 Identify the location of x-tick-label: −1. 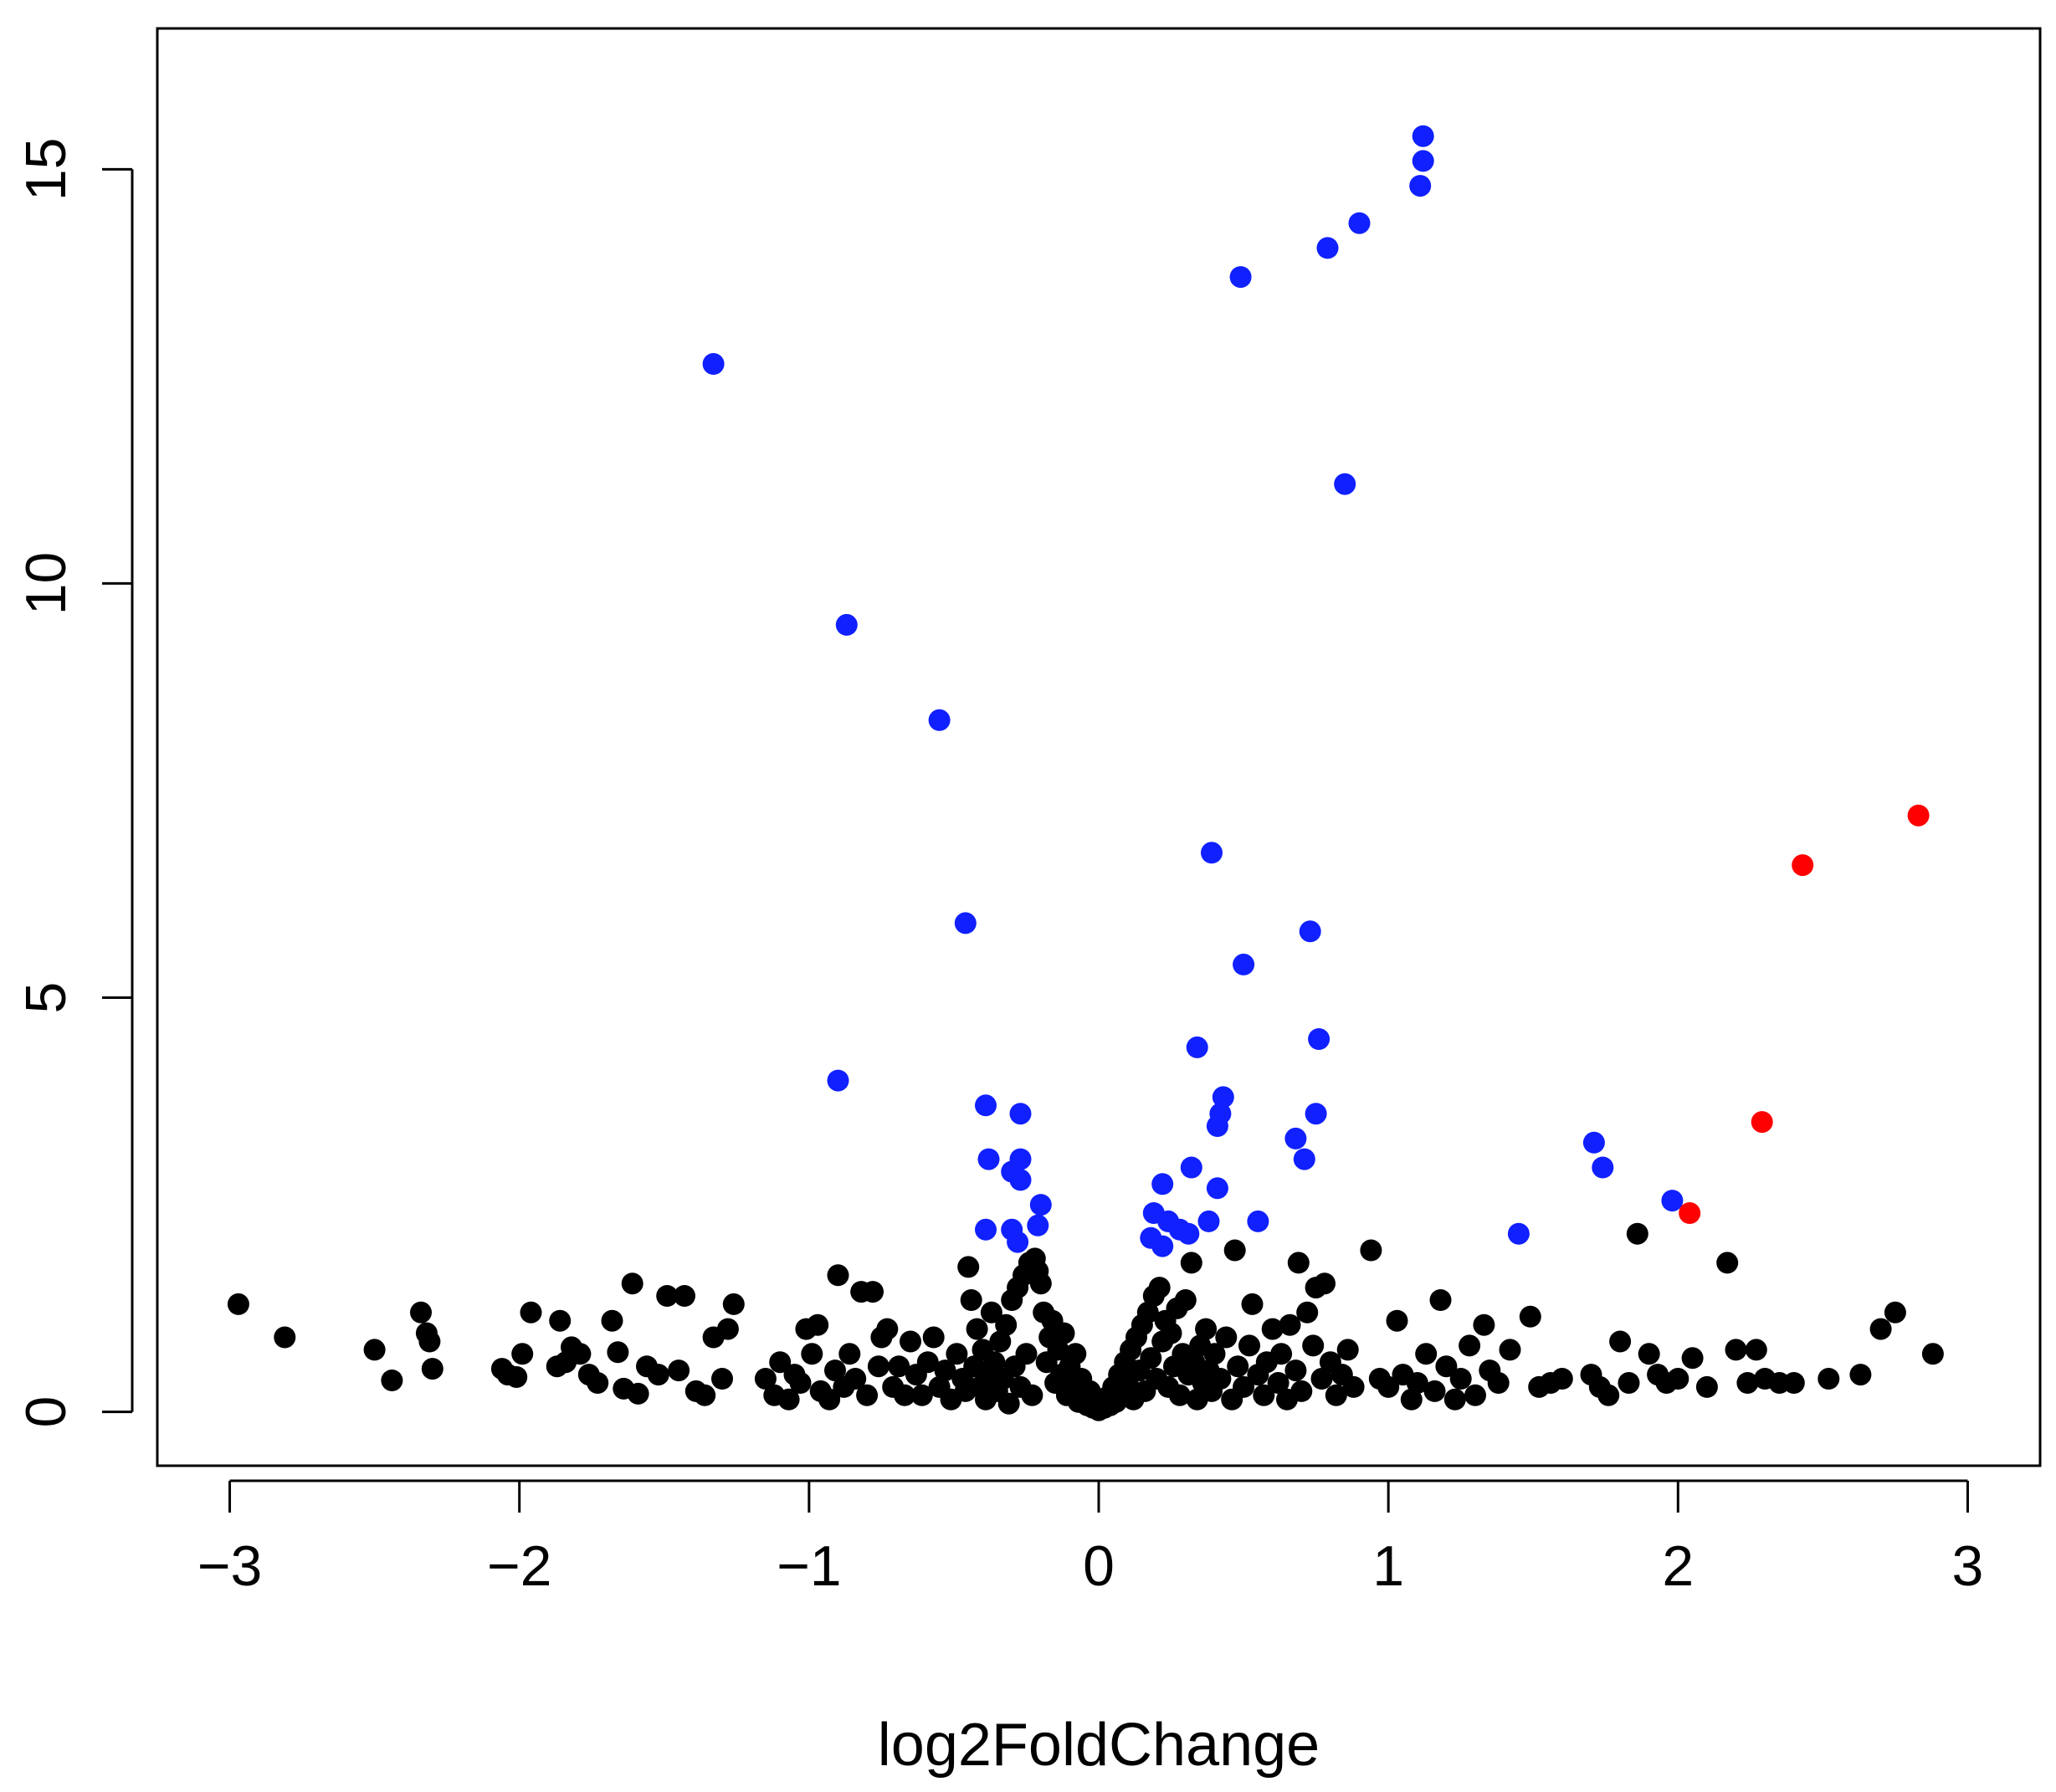
(809, 1566).